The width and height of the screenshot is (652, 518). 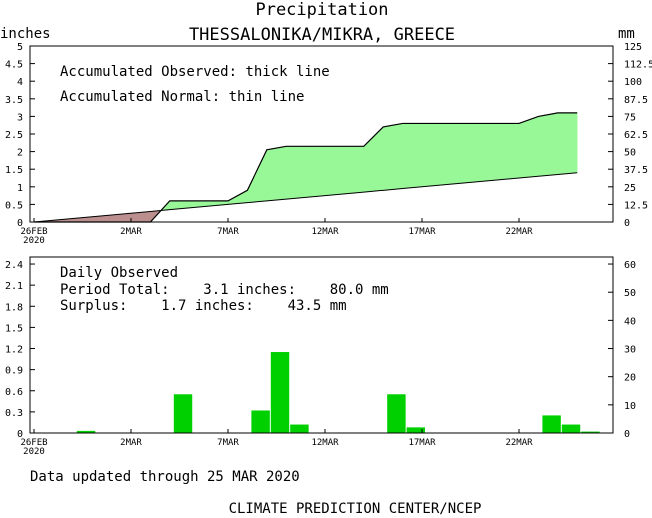 What do you see at coordinates (14, 205) in the screenshot?
I see `y-tick-label-left: 0.5` at bounding box center [14, 205].